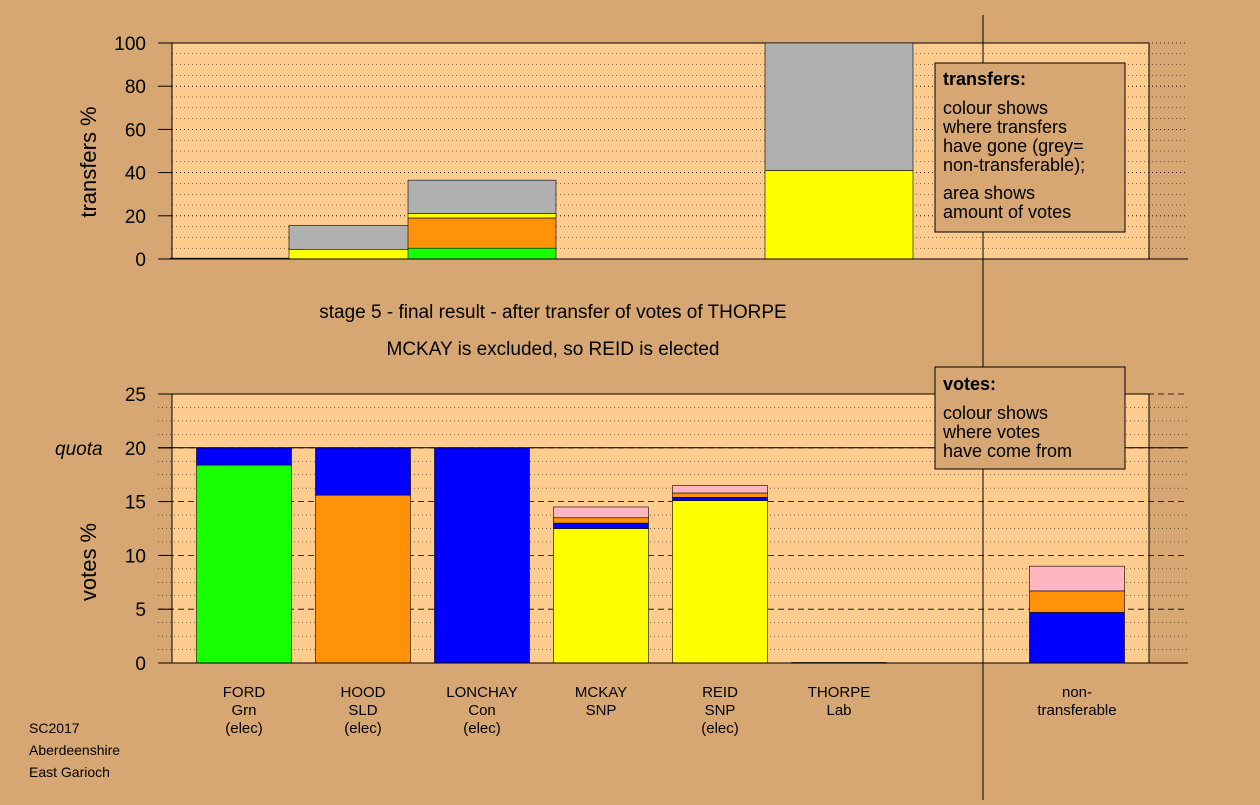  Describe the element at coordinates (135, 217) in the screenshot. I see `transfers-tick-label: 20` at that location.